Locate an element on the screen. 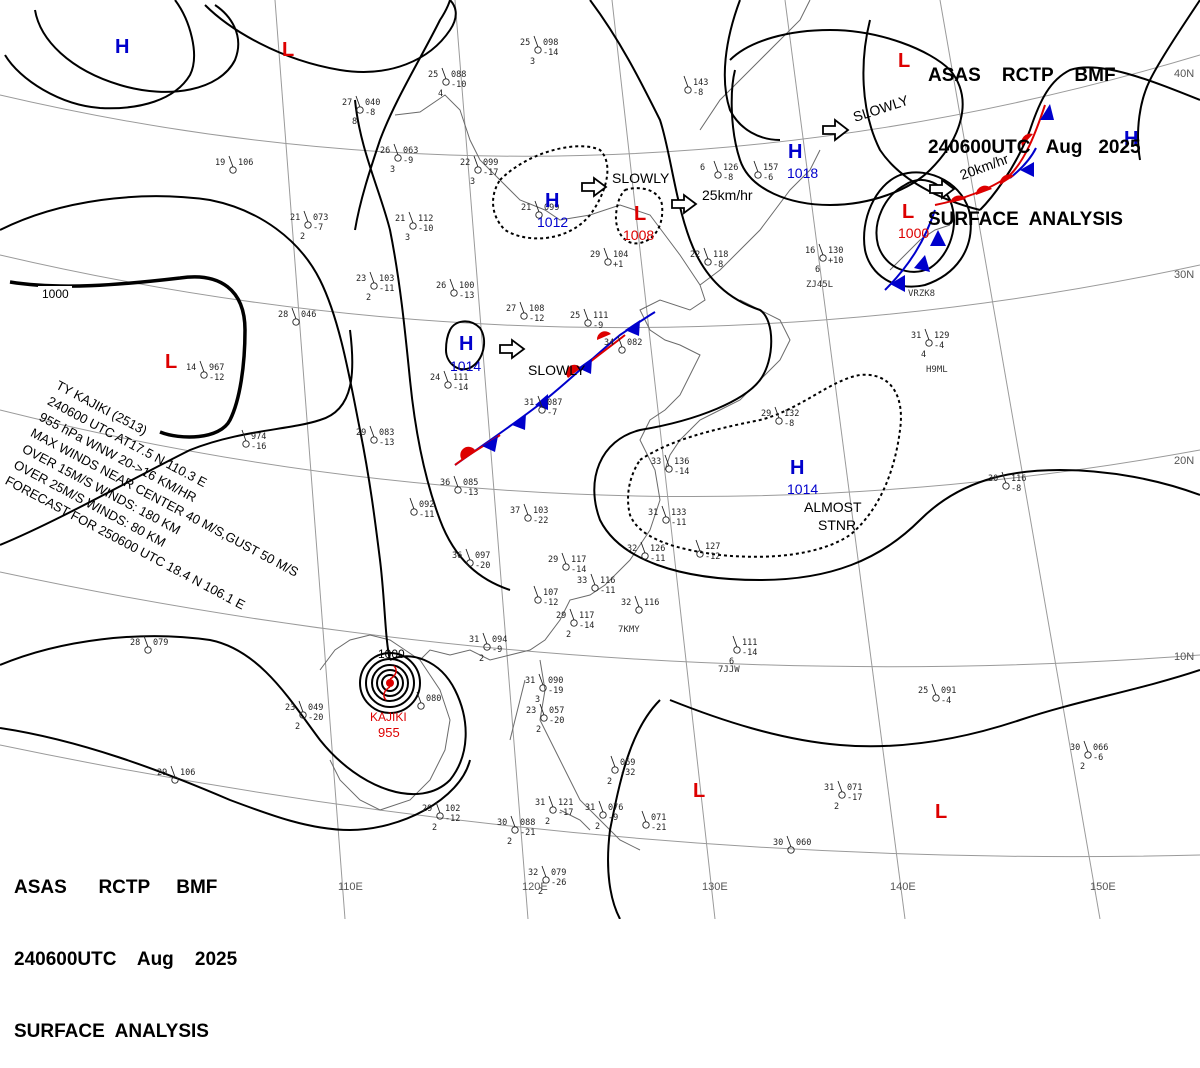 This screenshot has height=1068, width=1200. footer-line-3: SURFACE ANALYSIS is located at coordinates (111, 1031).